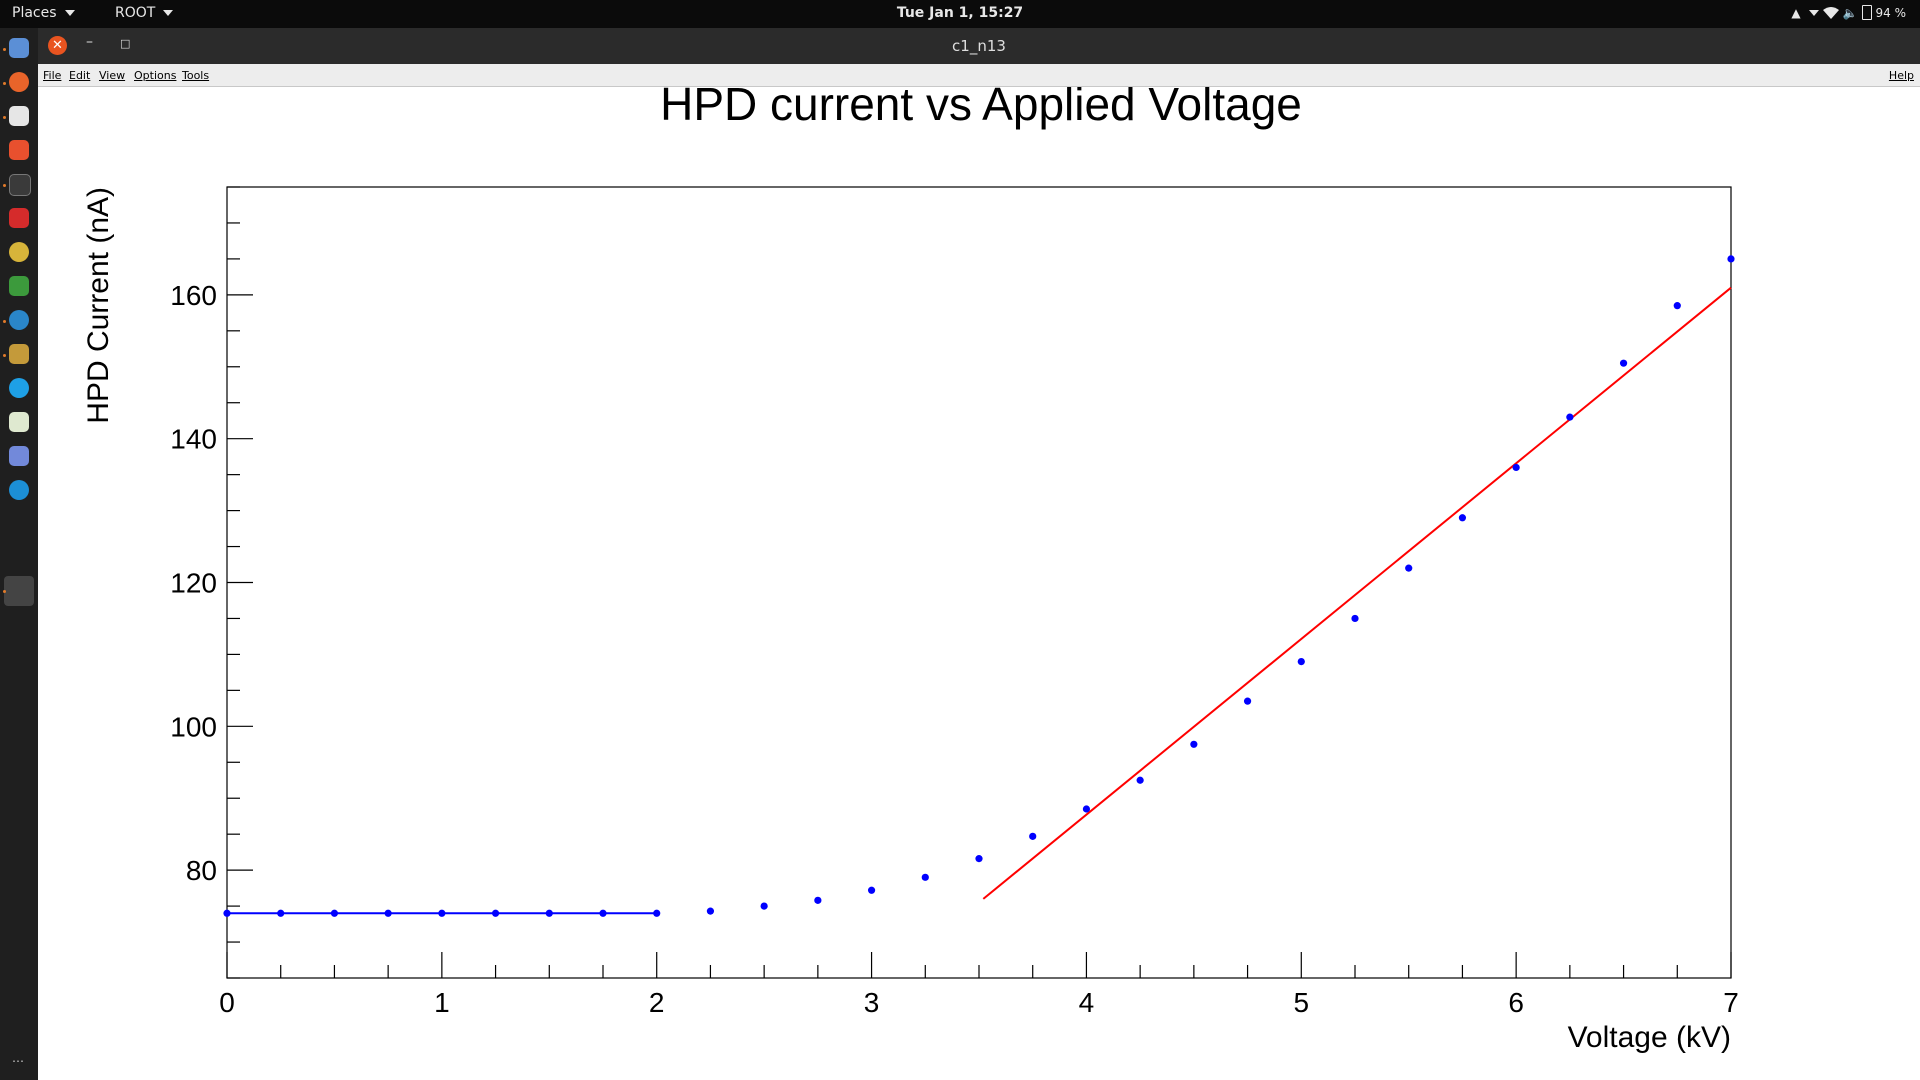  I want to click on x-tick-label: 3, so click(872, 1002).